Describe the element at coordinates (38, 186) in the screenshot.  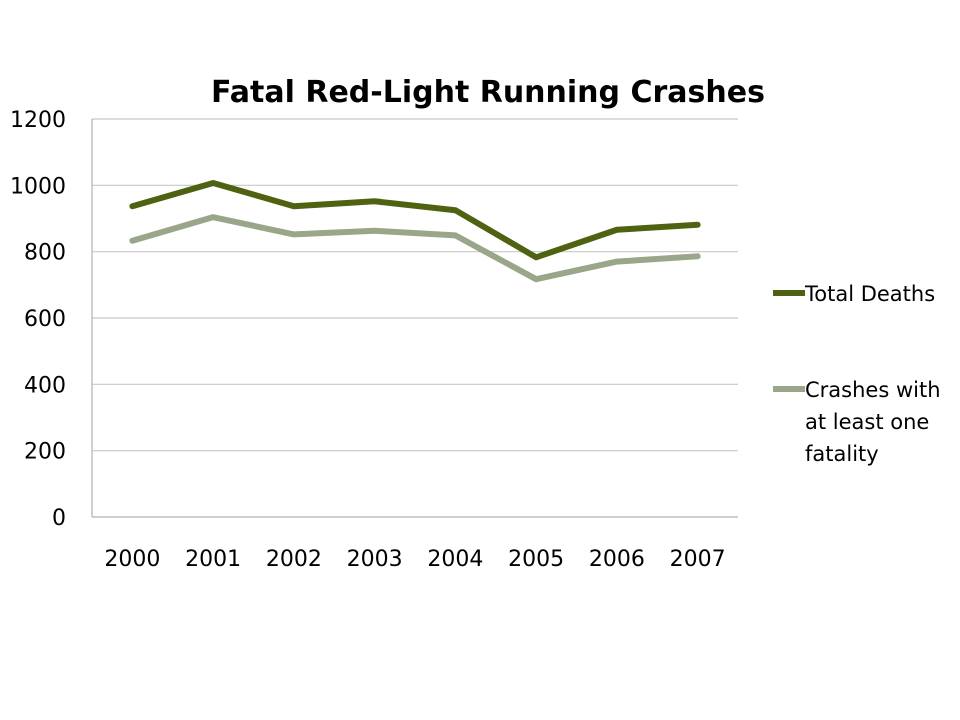
I see `y-tick-label: 1000` at that location.